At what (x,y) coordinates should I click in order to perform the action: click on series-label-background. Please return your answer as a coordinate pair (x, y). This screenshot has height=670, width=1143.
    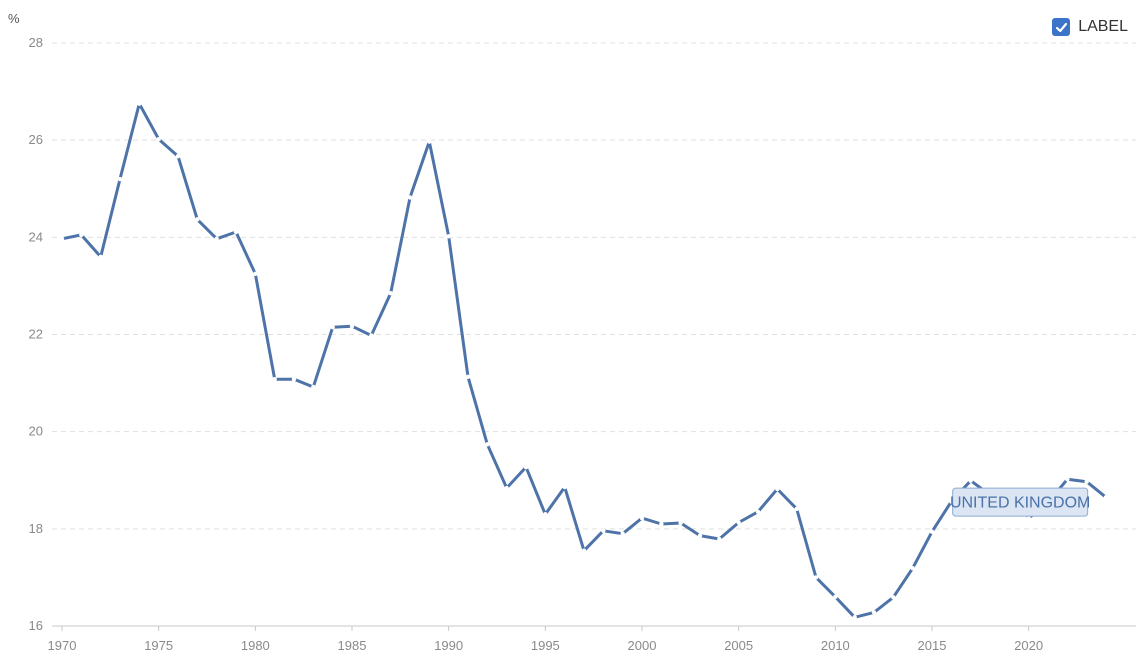
    Looking at the image, I should click on (1020, 502).